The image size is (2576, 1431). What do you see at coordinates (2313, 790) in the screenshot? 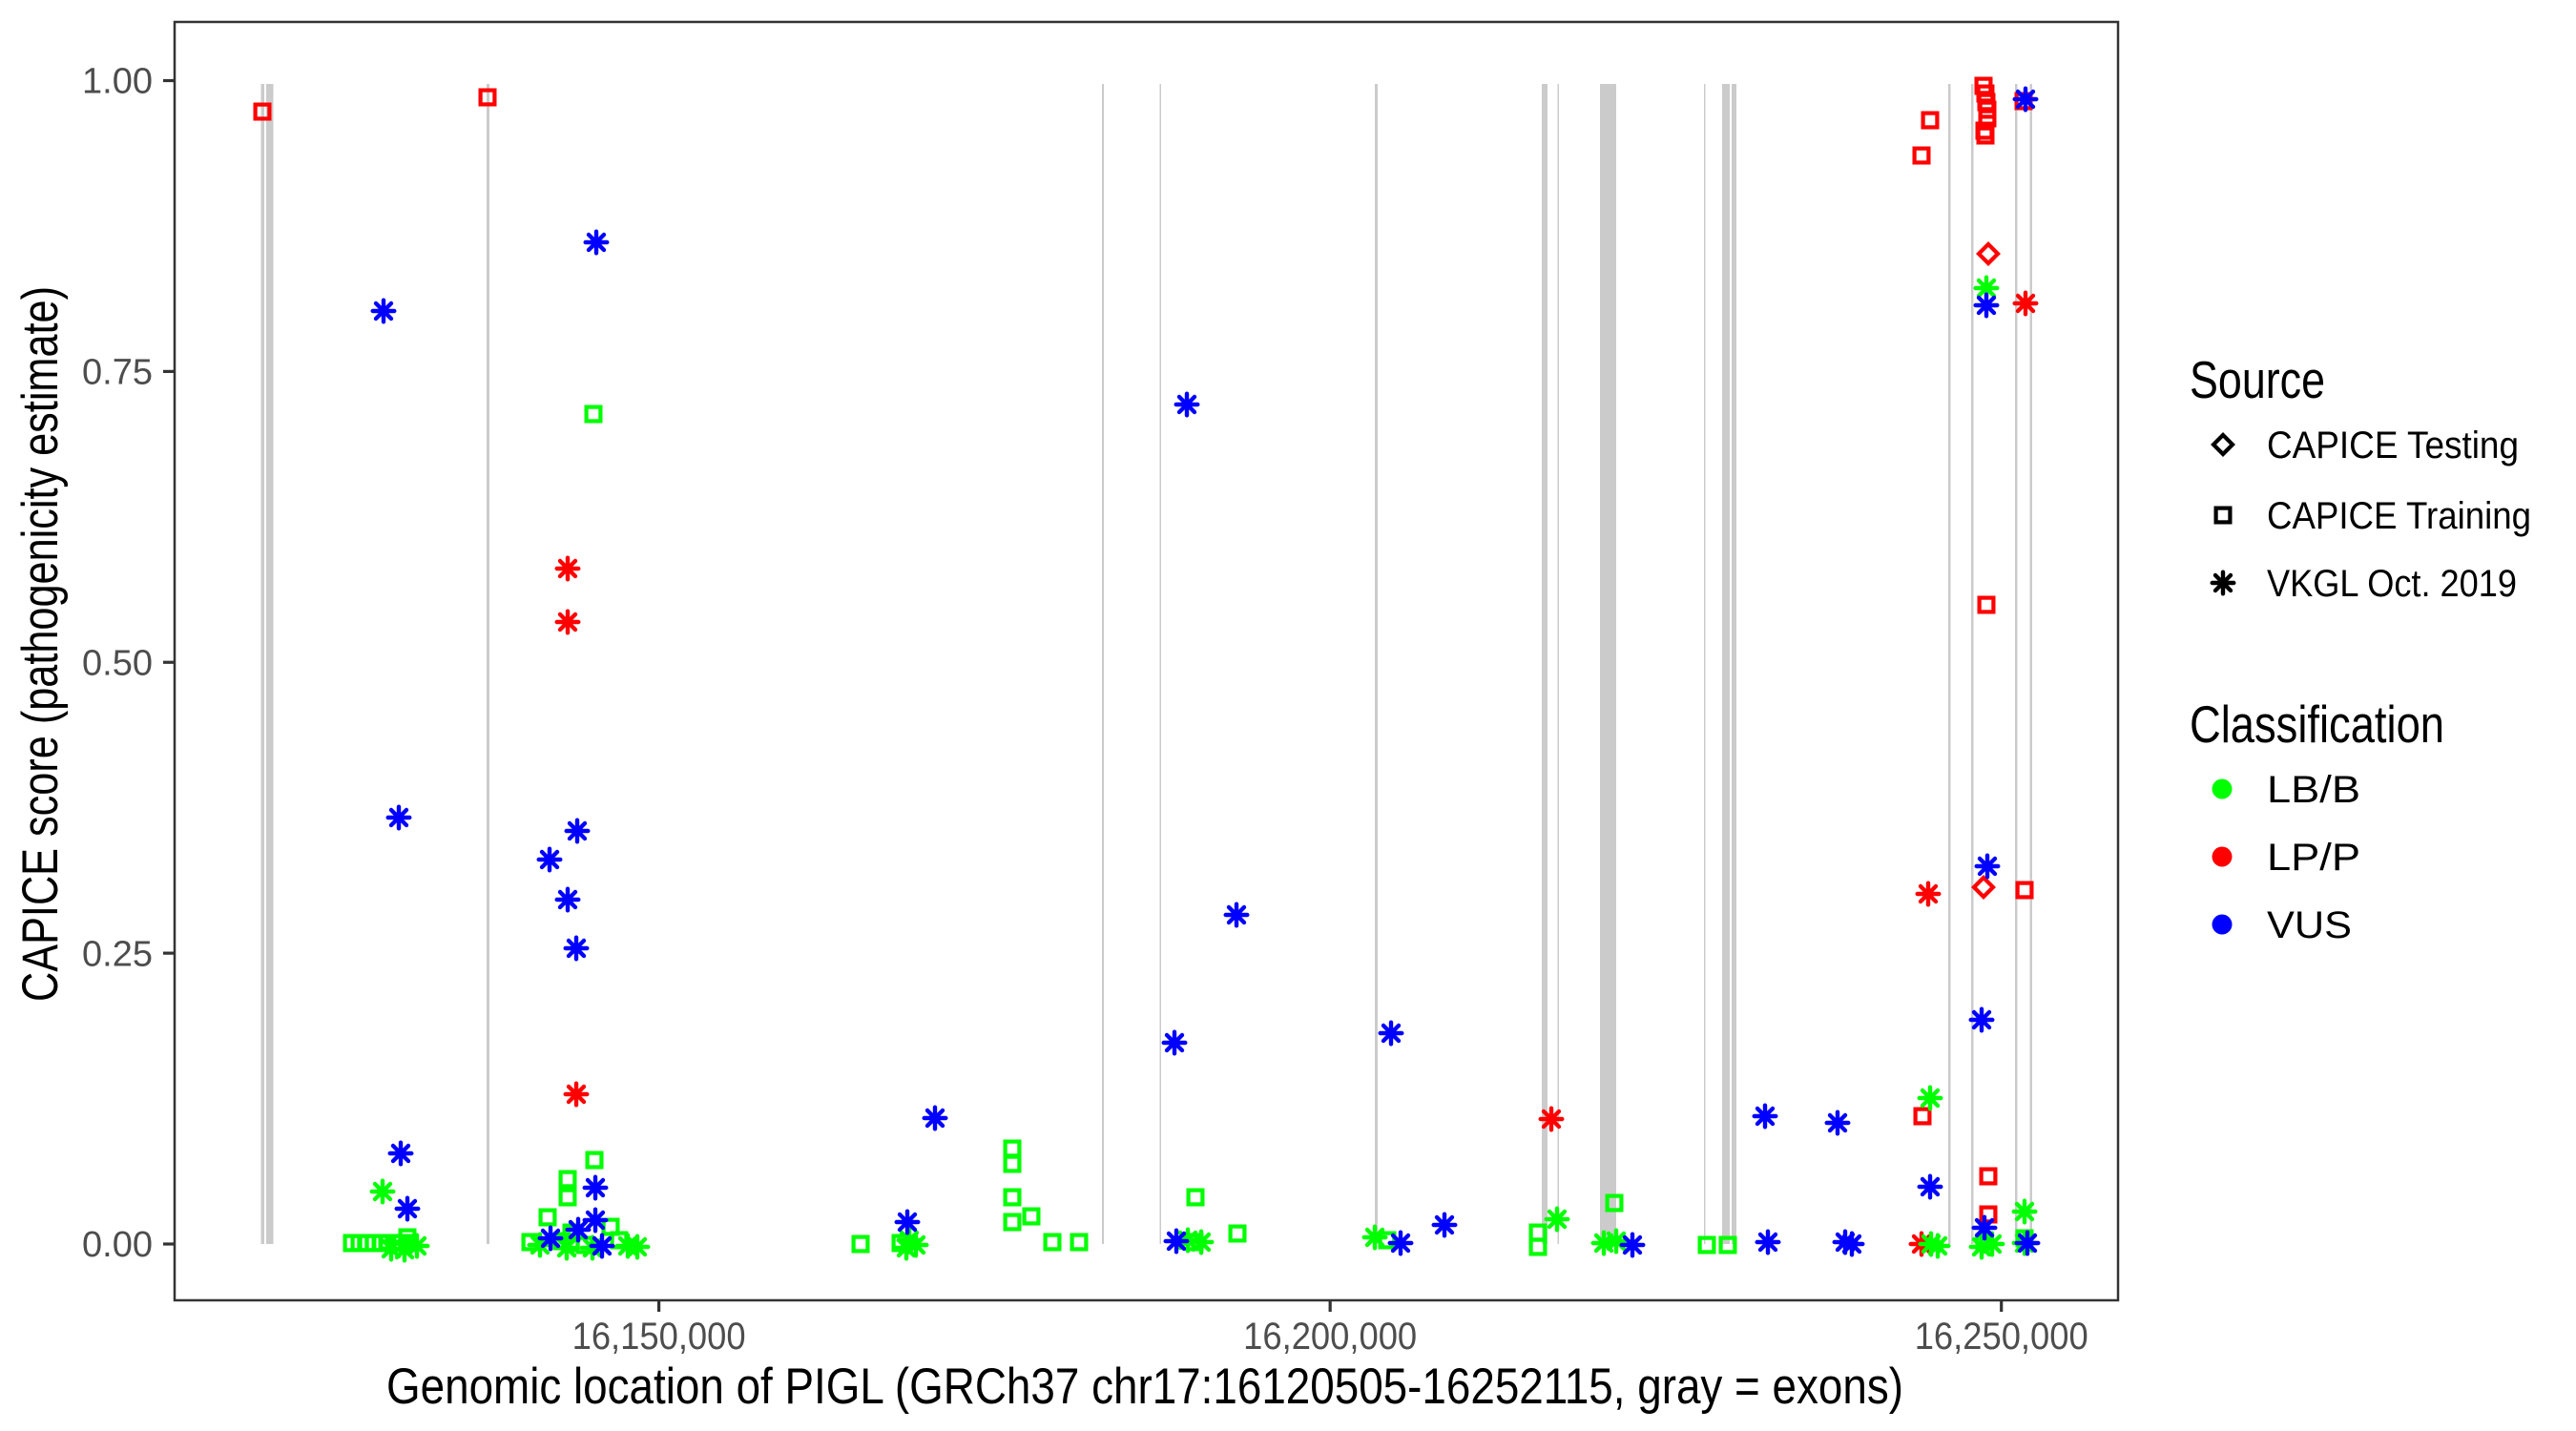
I see `svg-text: LB/B` at bounding box center [2313, 790].